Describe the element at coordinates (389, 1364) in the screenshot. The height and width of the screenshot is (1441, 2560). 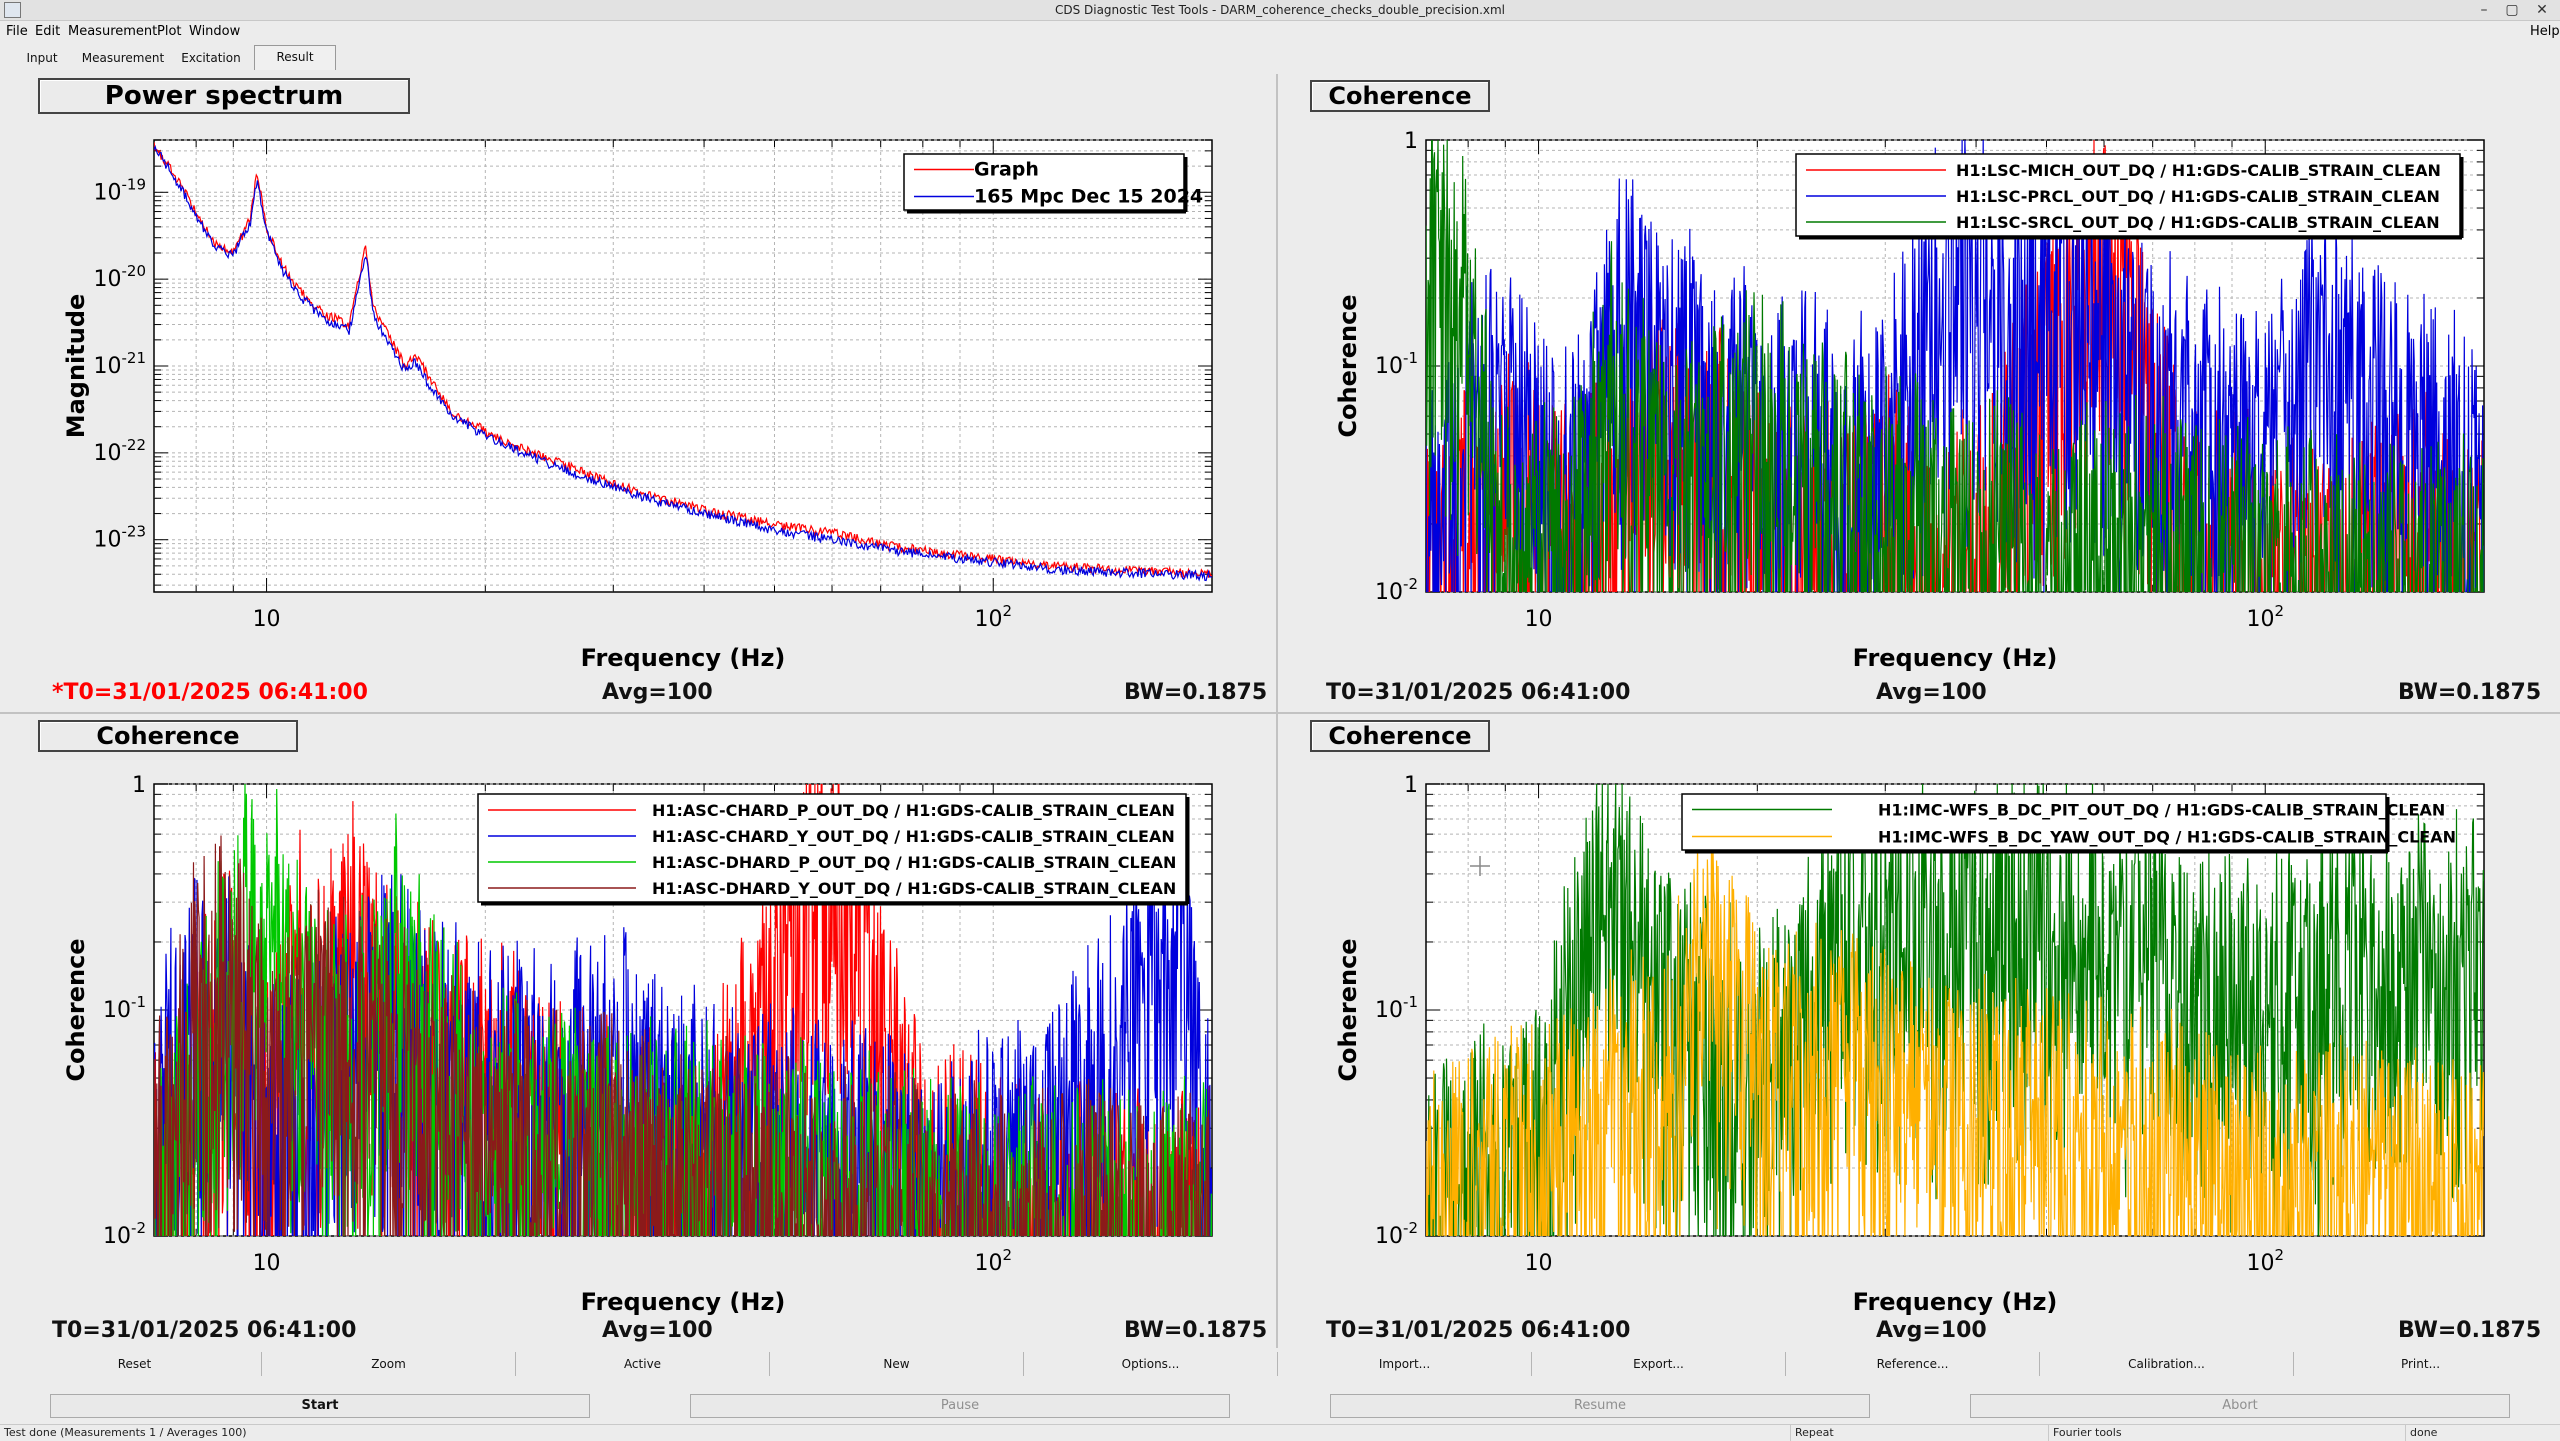
I see `zoom-button: Zoom` at that location.